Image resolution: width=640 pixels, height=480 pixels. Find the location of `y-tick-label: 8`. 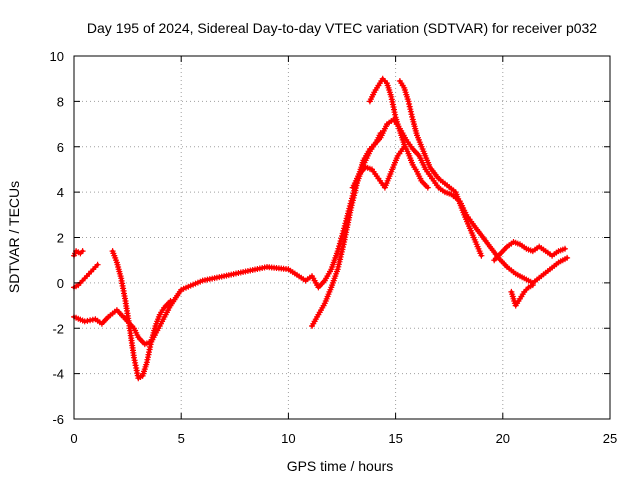

y-tick-label: 8 is located at coordinates (60, 101).